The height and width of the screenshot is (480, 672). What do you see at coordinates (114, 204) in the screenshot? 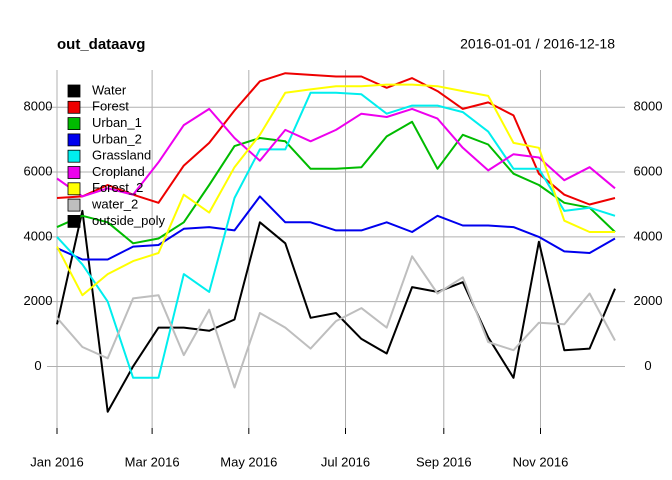
I see `legend-label: water_2` at bounding box center [114, 204].